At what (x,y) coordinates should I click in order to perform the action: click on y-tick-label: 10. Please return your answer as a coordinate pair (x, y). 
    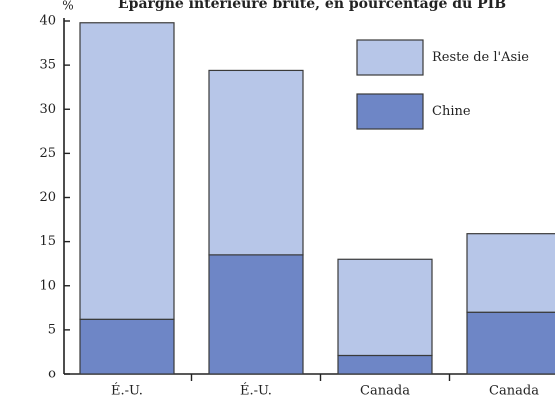
    Looking at the image, I should click on (47, 285).